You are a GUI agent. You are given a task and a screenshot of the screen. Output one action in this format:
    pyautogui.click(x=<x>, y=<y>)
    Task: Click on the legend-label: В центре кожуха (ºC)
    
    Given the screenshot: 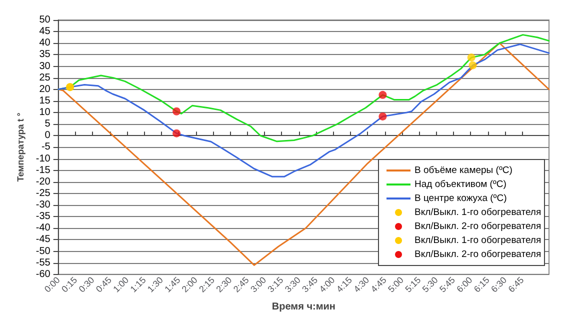 What is the action you would take?
    pyautogui.click(x=460, y=198)
    